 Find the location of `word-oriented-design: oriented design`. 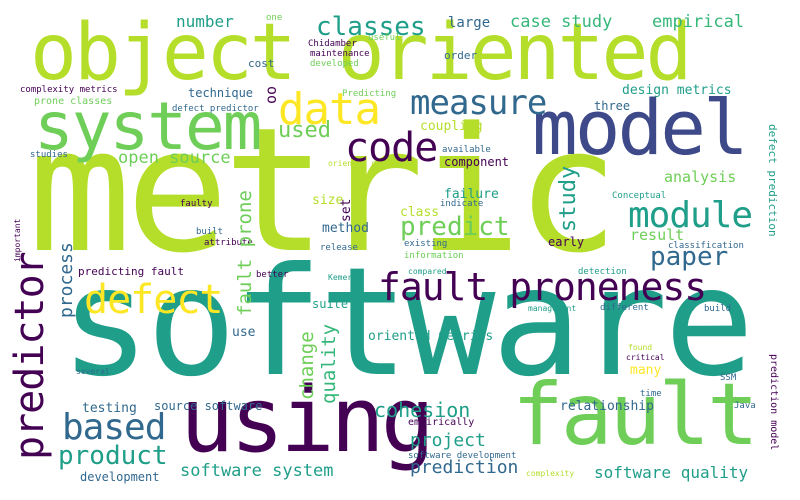

word-oriented-design: oriented design is located at coordinates (364, 163).